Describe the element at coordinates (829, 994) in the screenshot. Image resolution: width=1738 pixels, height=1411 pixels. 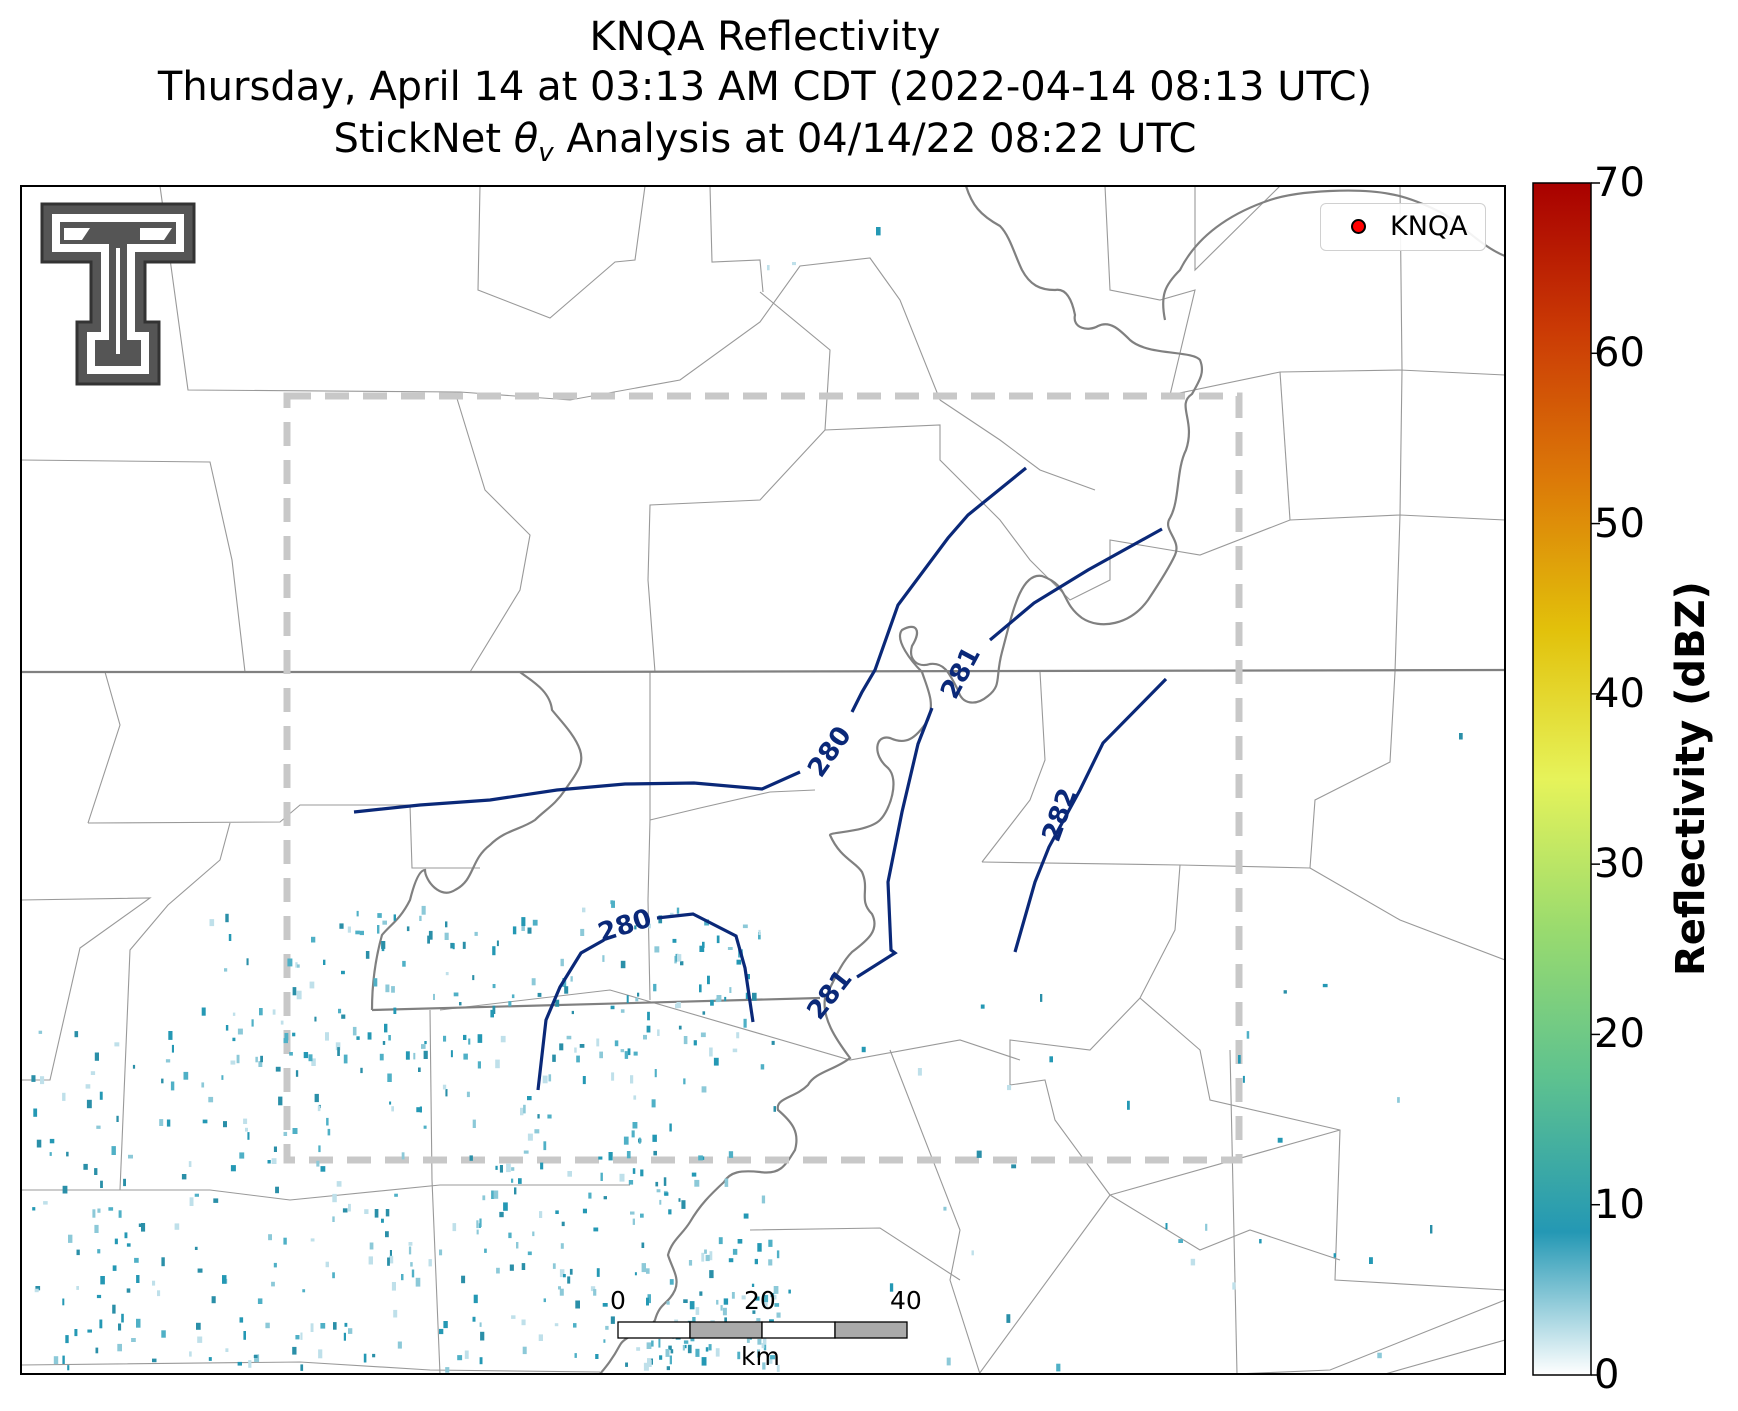
I see `contour-label: 281` at that location.